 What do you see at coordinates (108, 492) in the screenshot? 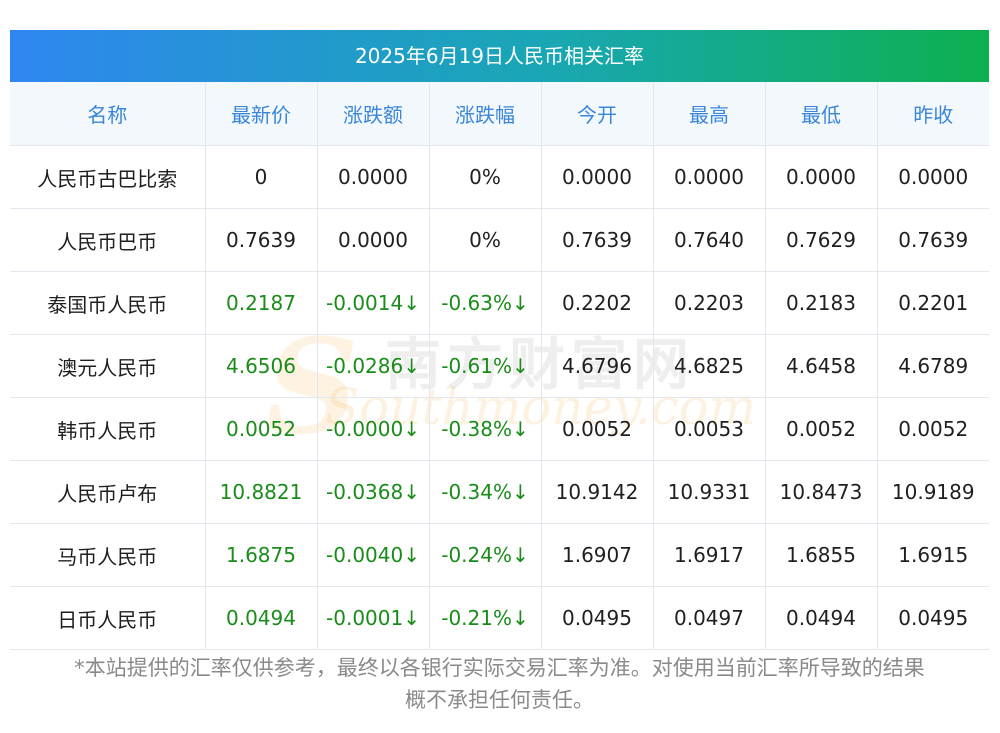
I see `cell-name: 人民币卢布` at bounding box center [108, 492].